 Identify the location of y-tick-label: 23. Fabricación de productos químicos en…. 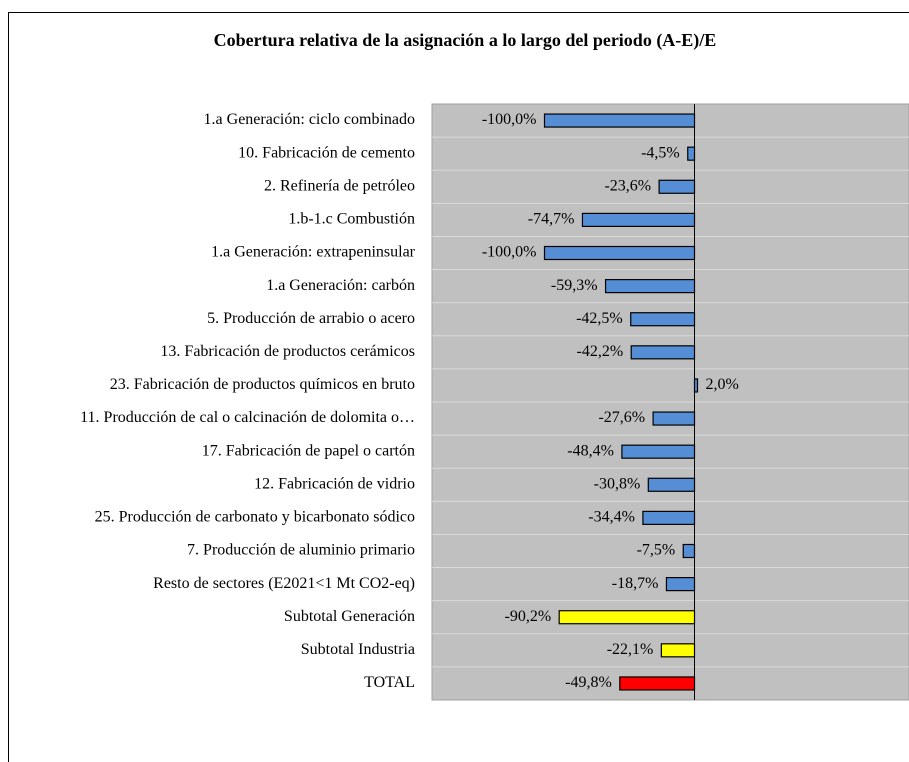
(262, 384).